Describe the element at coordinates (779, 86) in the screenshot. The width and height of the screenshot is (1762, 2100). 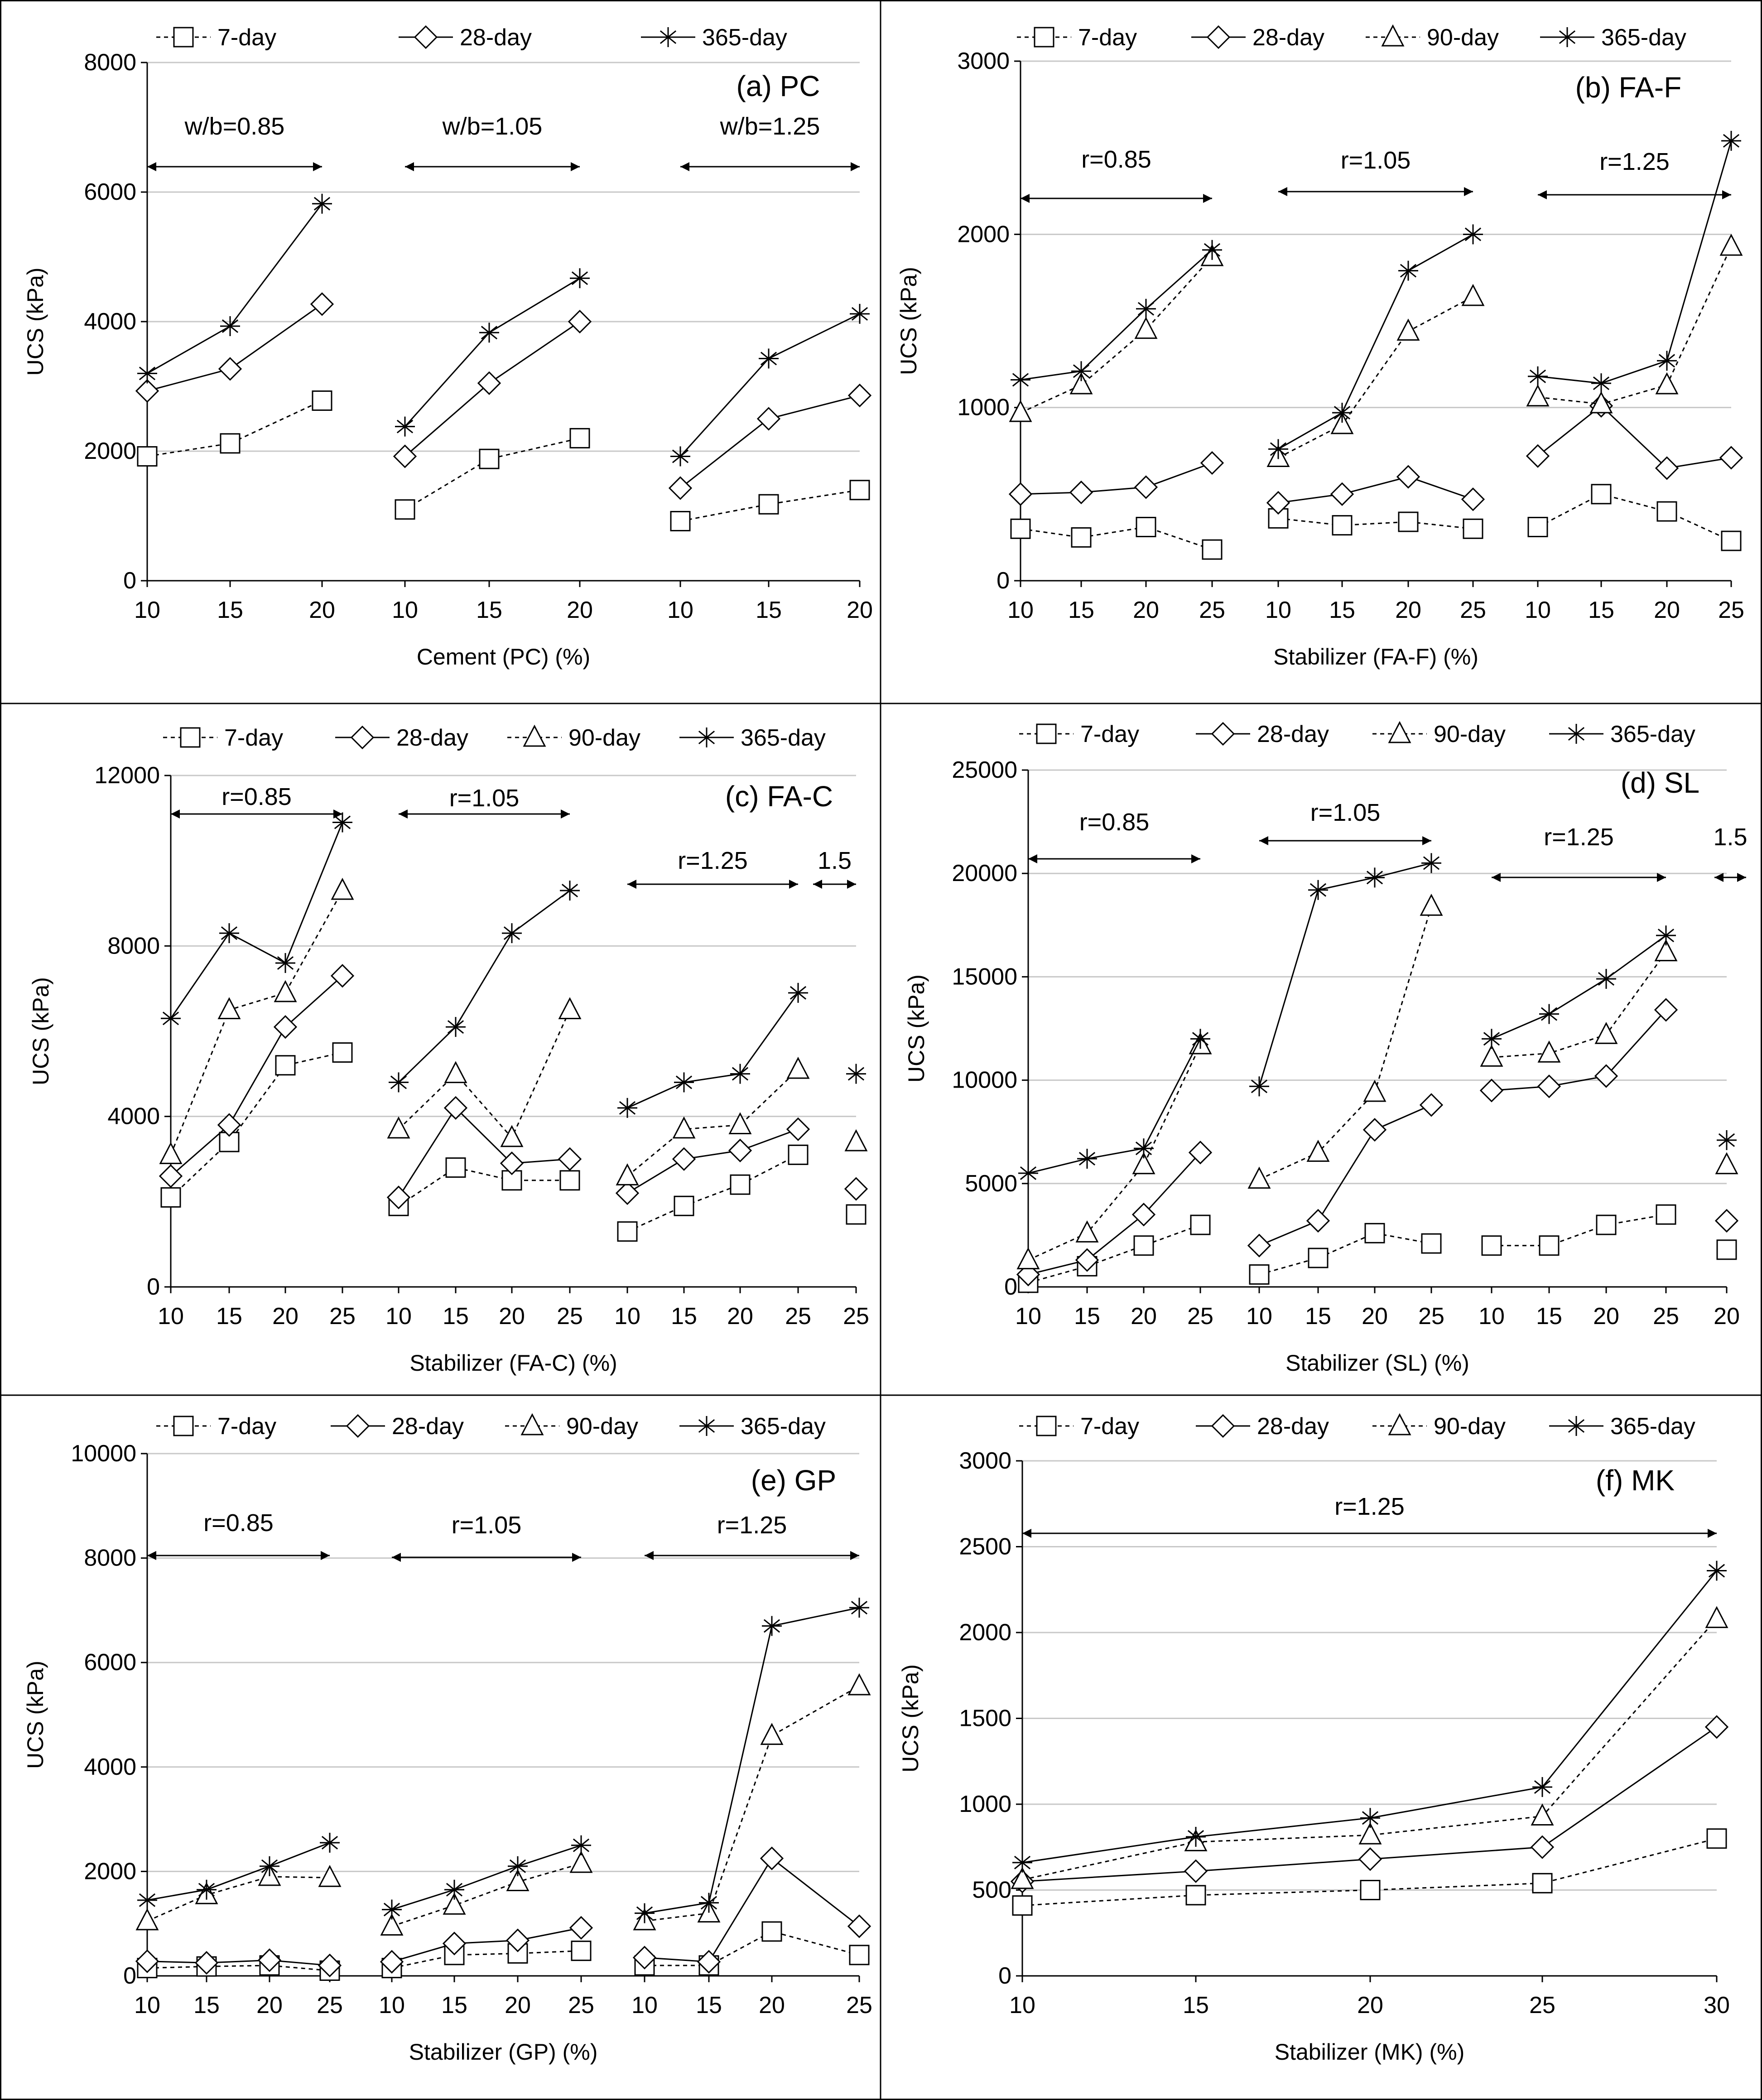
I see `panel-label: (a) PC` at that location.